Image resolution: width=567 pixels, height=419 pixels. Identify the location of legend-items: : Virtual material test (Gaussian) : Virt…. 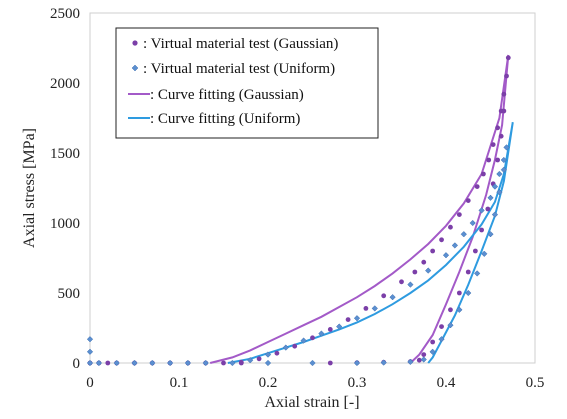
(233, 81).